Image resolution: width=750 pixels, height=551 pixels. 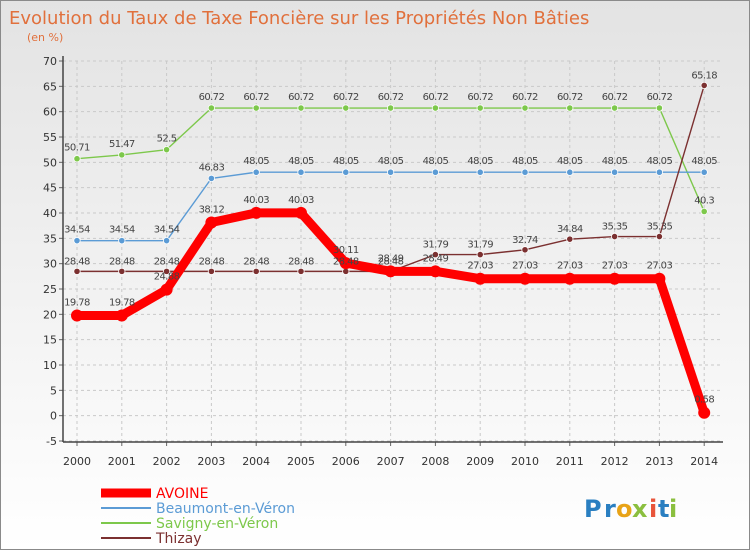 I want to click on logo-letter: o, so click(x=624, y=509).